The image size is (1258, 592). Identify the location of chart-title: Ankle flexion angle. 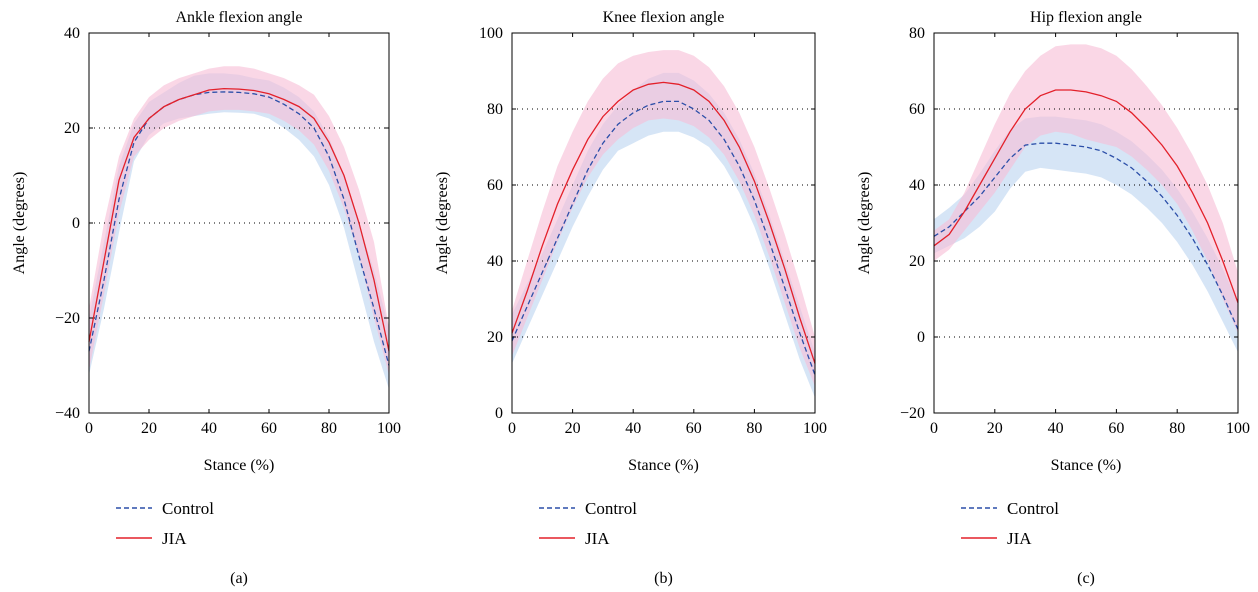
(238, 17).